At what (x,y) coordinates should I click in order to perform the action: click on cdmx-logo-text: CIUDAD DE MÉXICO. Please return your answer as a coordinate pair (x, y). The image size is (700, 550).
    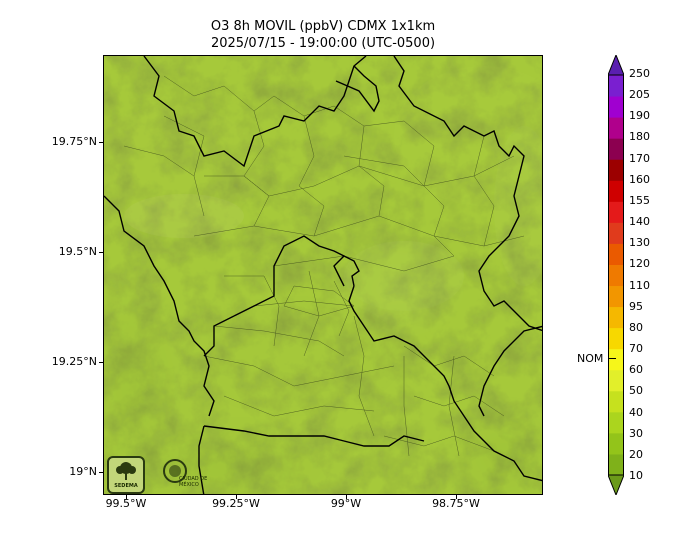
    Looking at the image, I should click on (193, 482).